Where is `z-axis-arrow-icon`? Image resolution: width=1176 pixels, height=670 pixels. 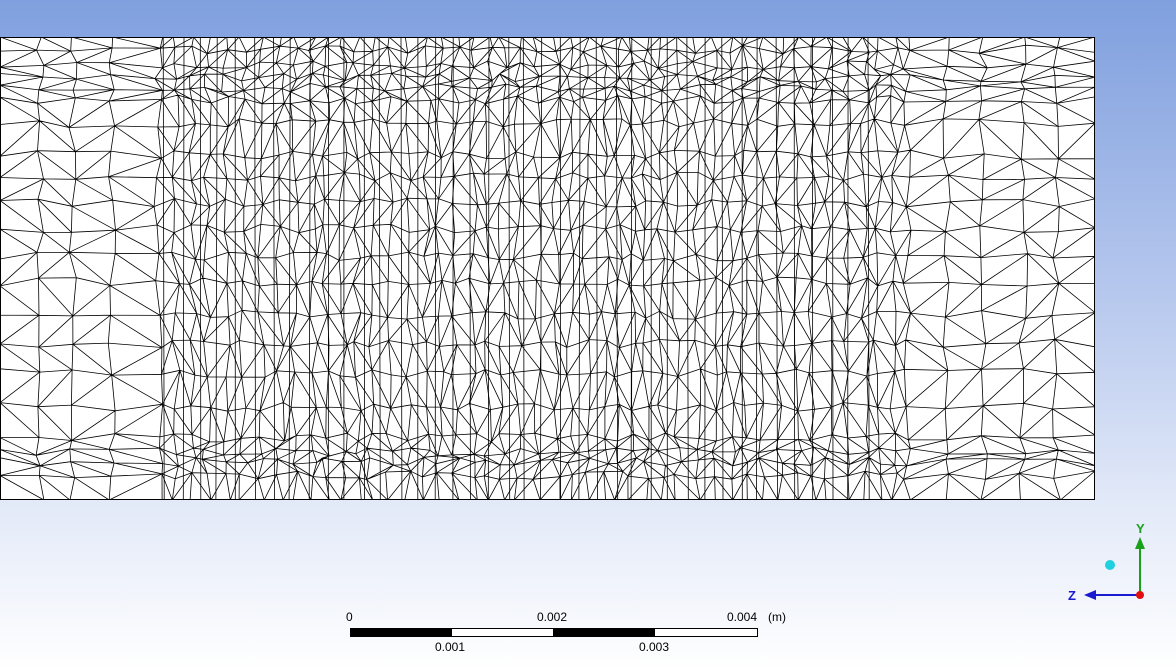 z-axis-arrow-icon is located at coordinates (1090, 595).